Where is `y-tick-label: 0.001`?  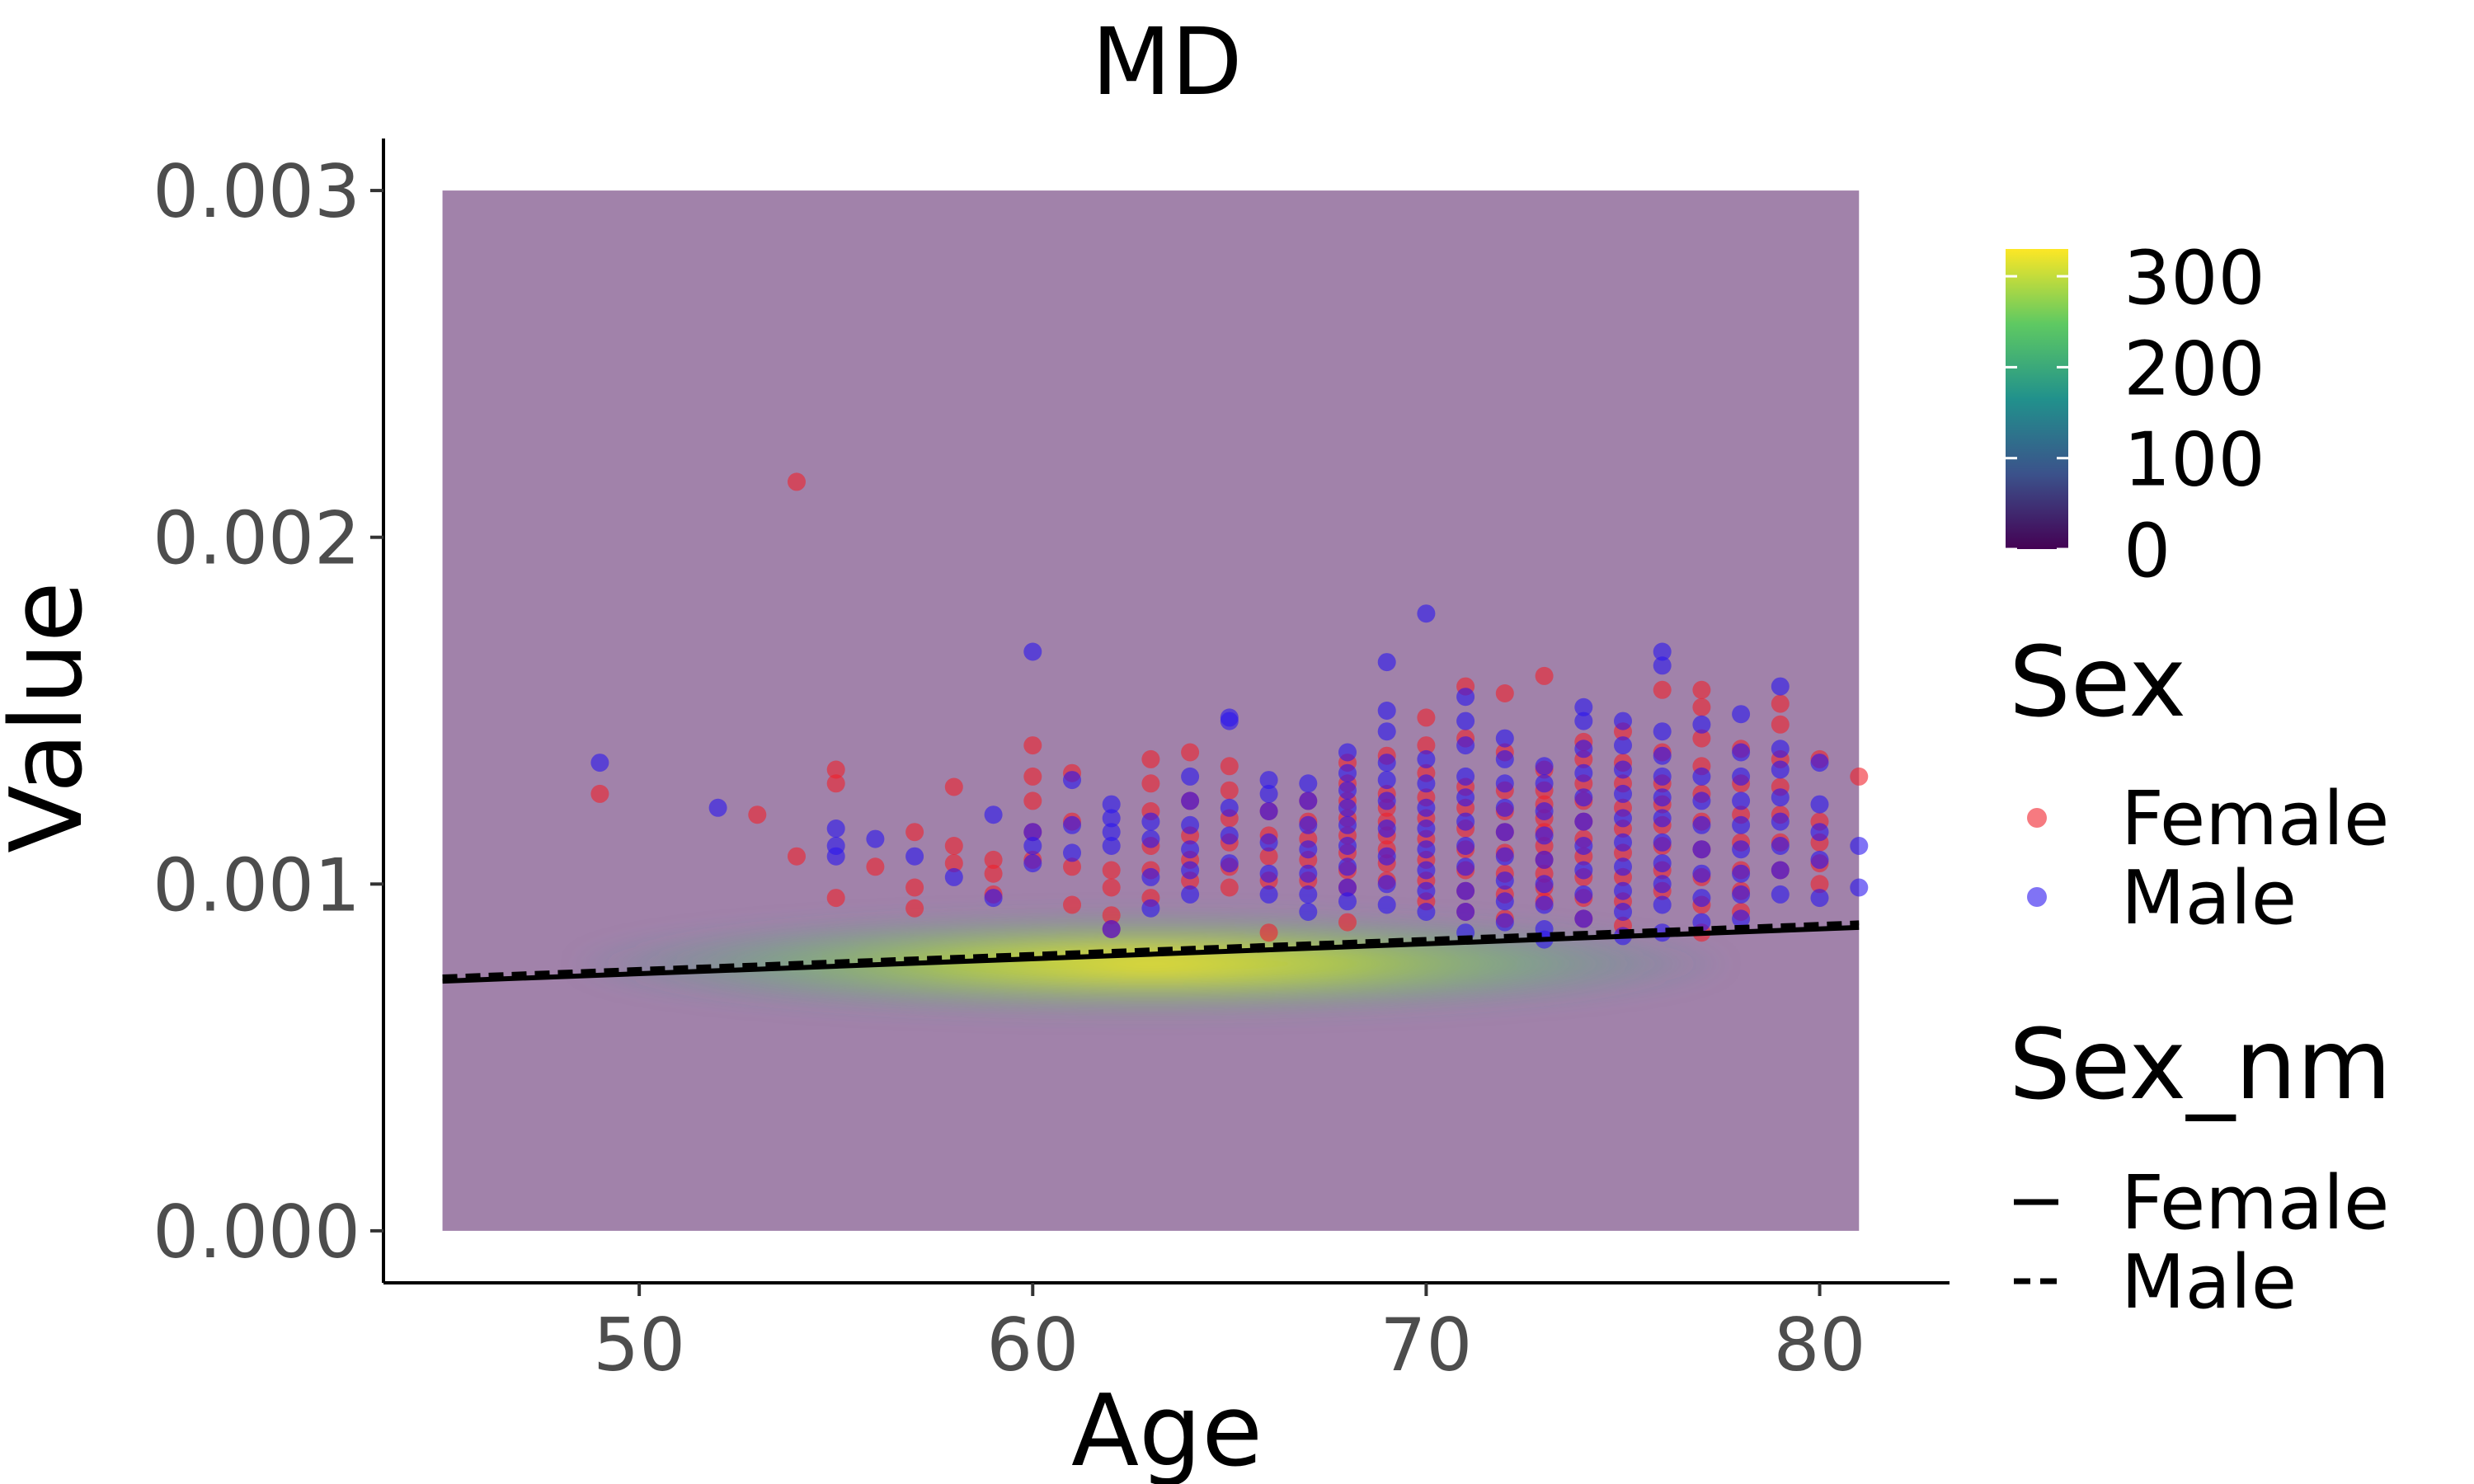
y-tick-label: 0.001 is located at coordinates (256, 886).